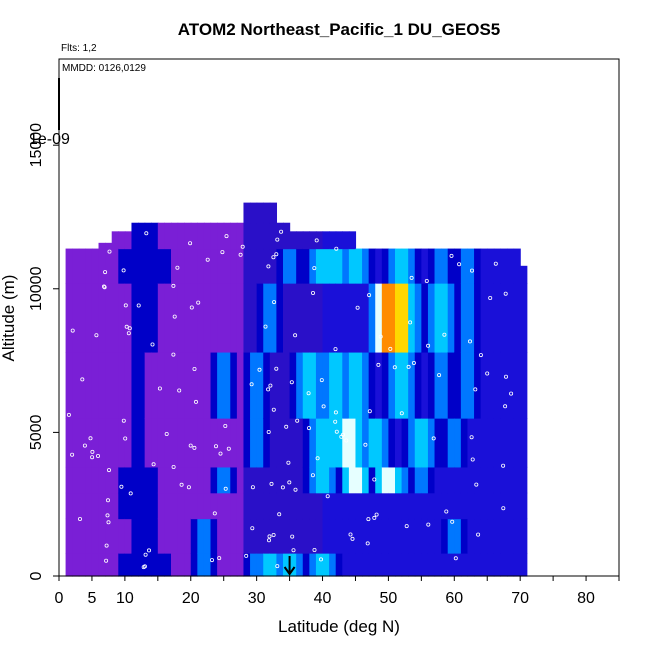 This screenshot has height=650, width=650. I want to click on x-tick-label: 50, so click(389, 598).